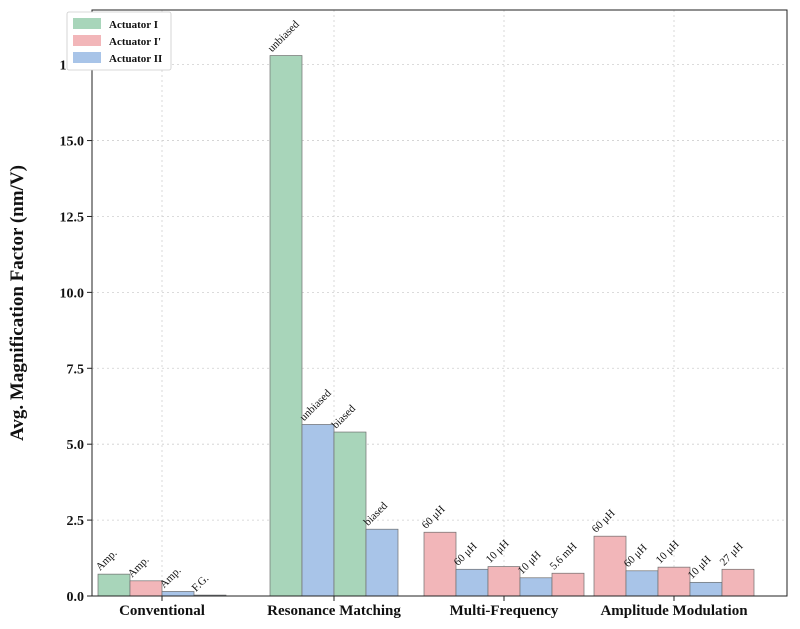 This screenshot has width=800, height=629. Describe the element at coordinates (72, 142) in the screenshot. I see `y-tick-label: 15.0` at that location.